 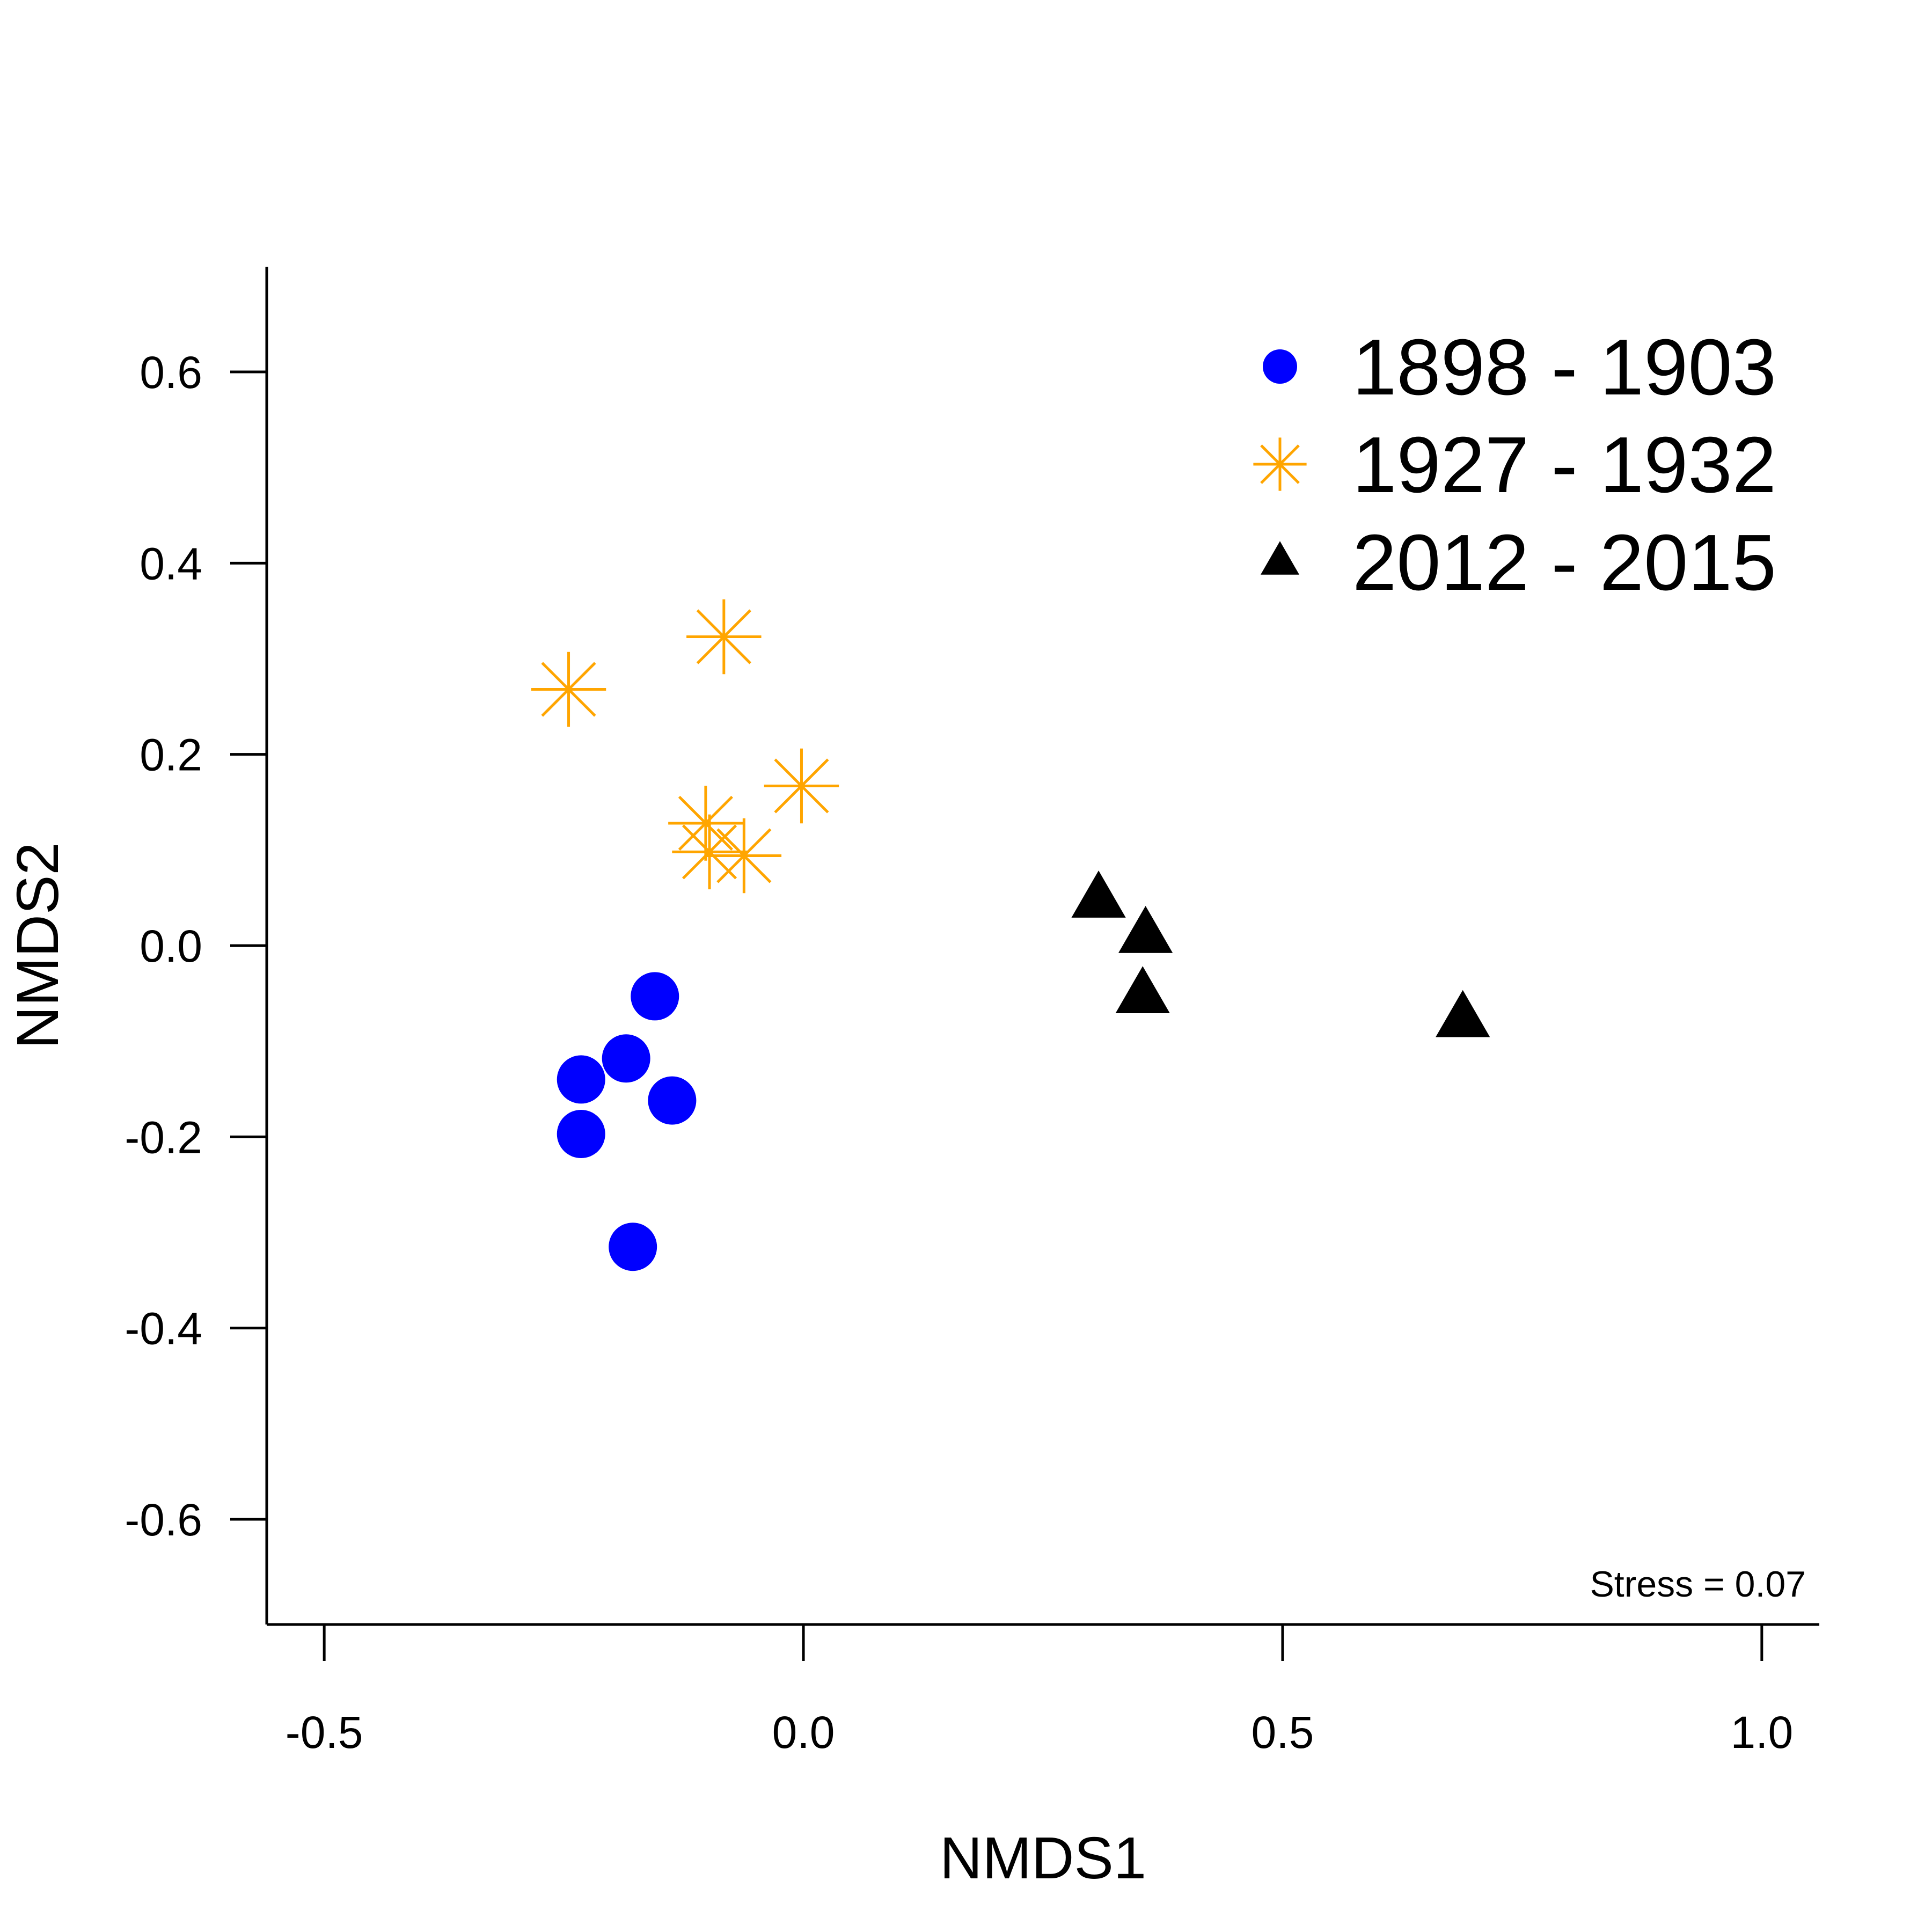 What do you see at coordinates (171, 372) in the screenshot?
I see `y-tick-label: 0.6` at bounding box center [171, 372].